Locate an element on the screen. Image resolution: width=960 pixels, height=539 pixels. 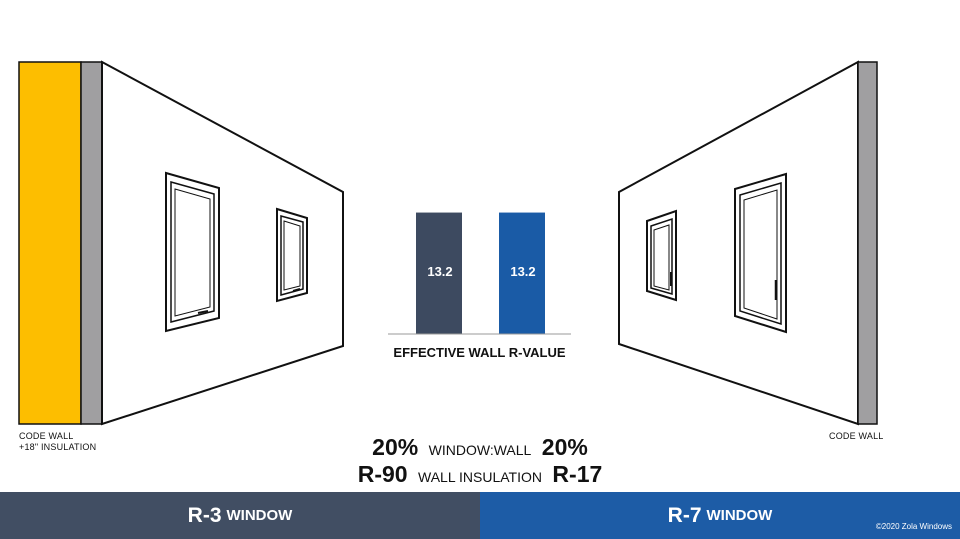
chart-title: EFFECTIVE WALL R-VALUE is located at coordinates (479, 352).